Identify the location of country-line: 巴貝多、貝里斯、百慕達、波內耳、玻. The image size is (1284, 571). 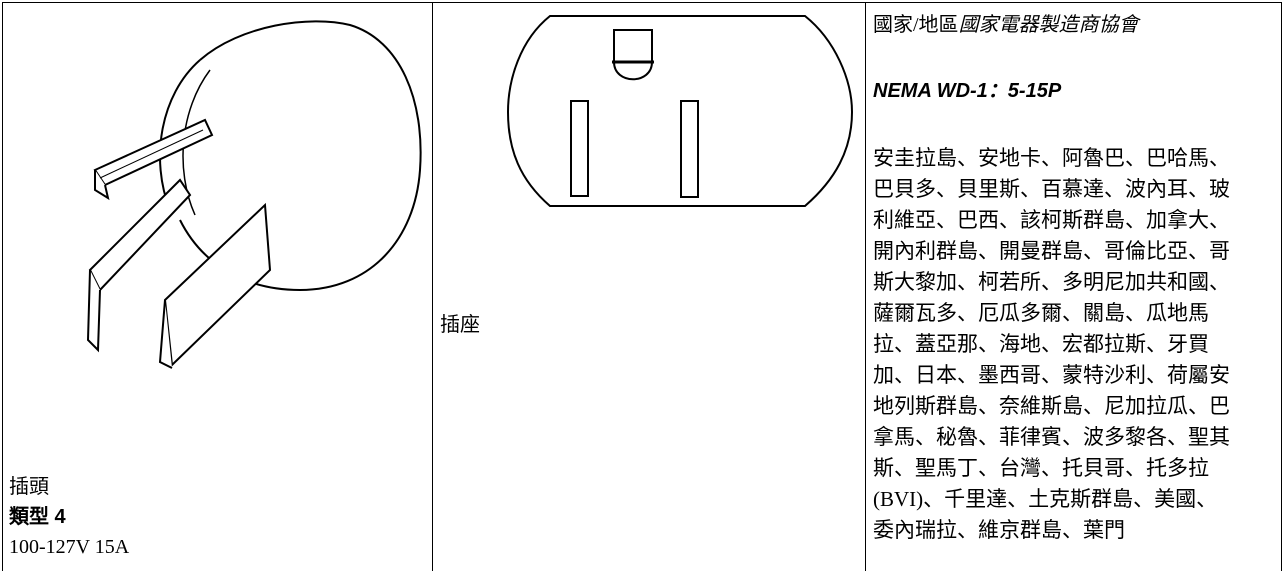
(1051, 189).